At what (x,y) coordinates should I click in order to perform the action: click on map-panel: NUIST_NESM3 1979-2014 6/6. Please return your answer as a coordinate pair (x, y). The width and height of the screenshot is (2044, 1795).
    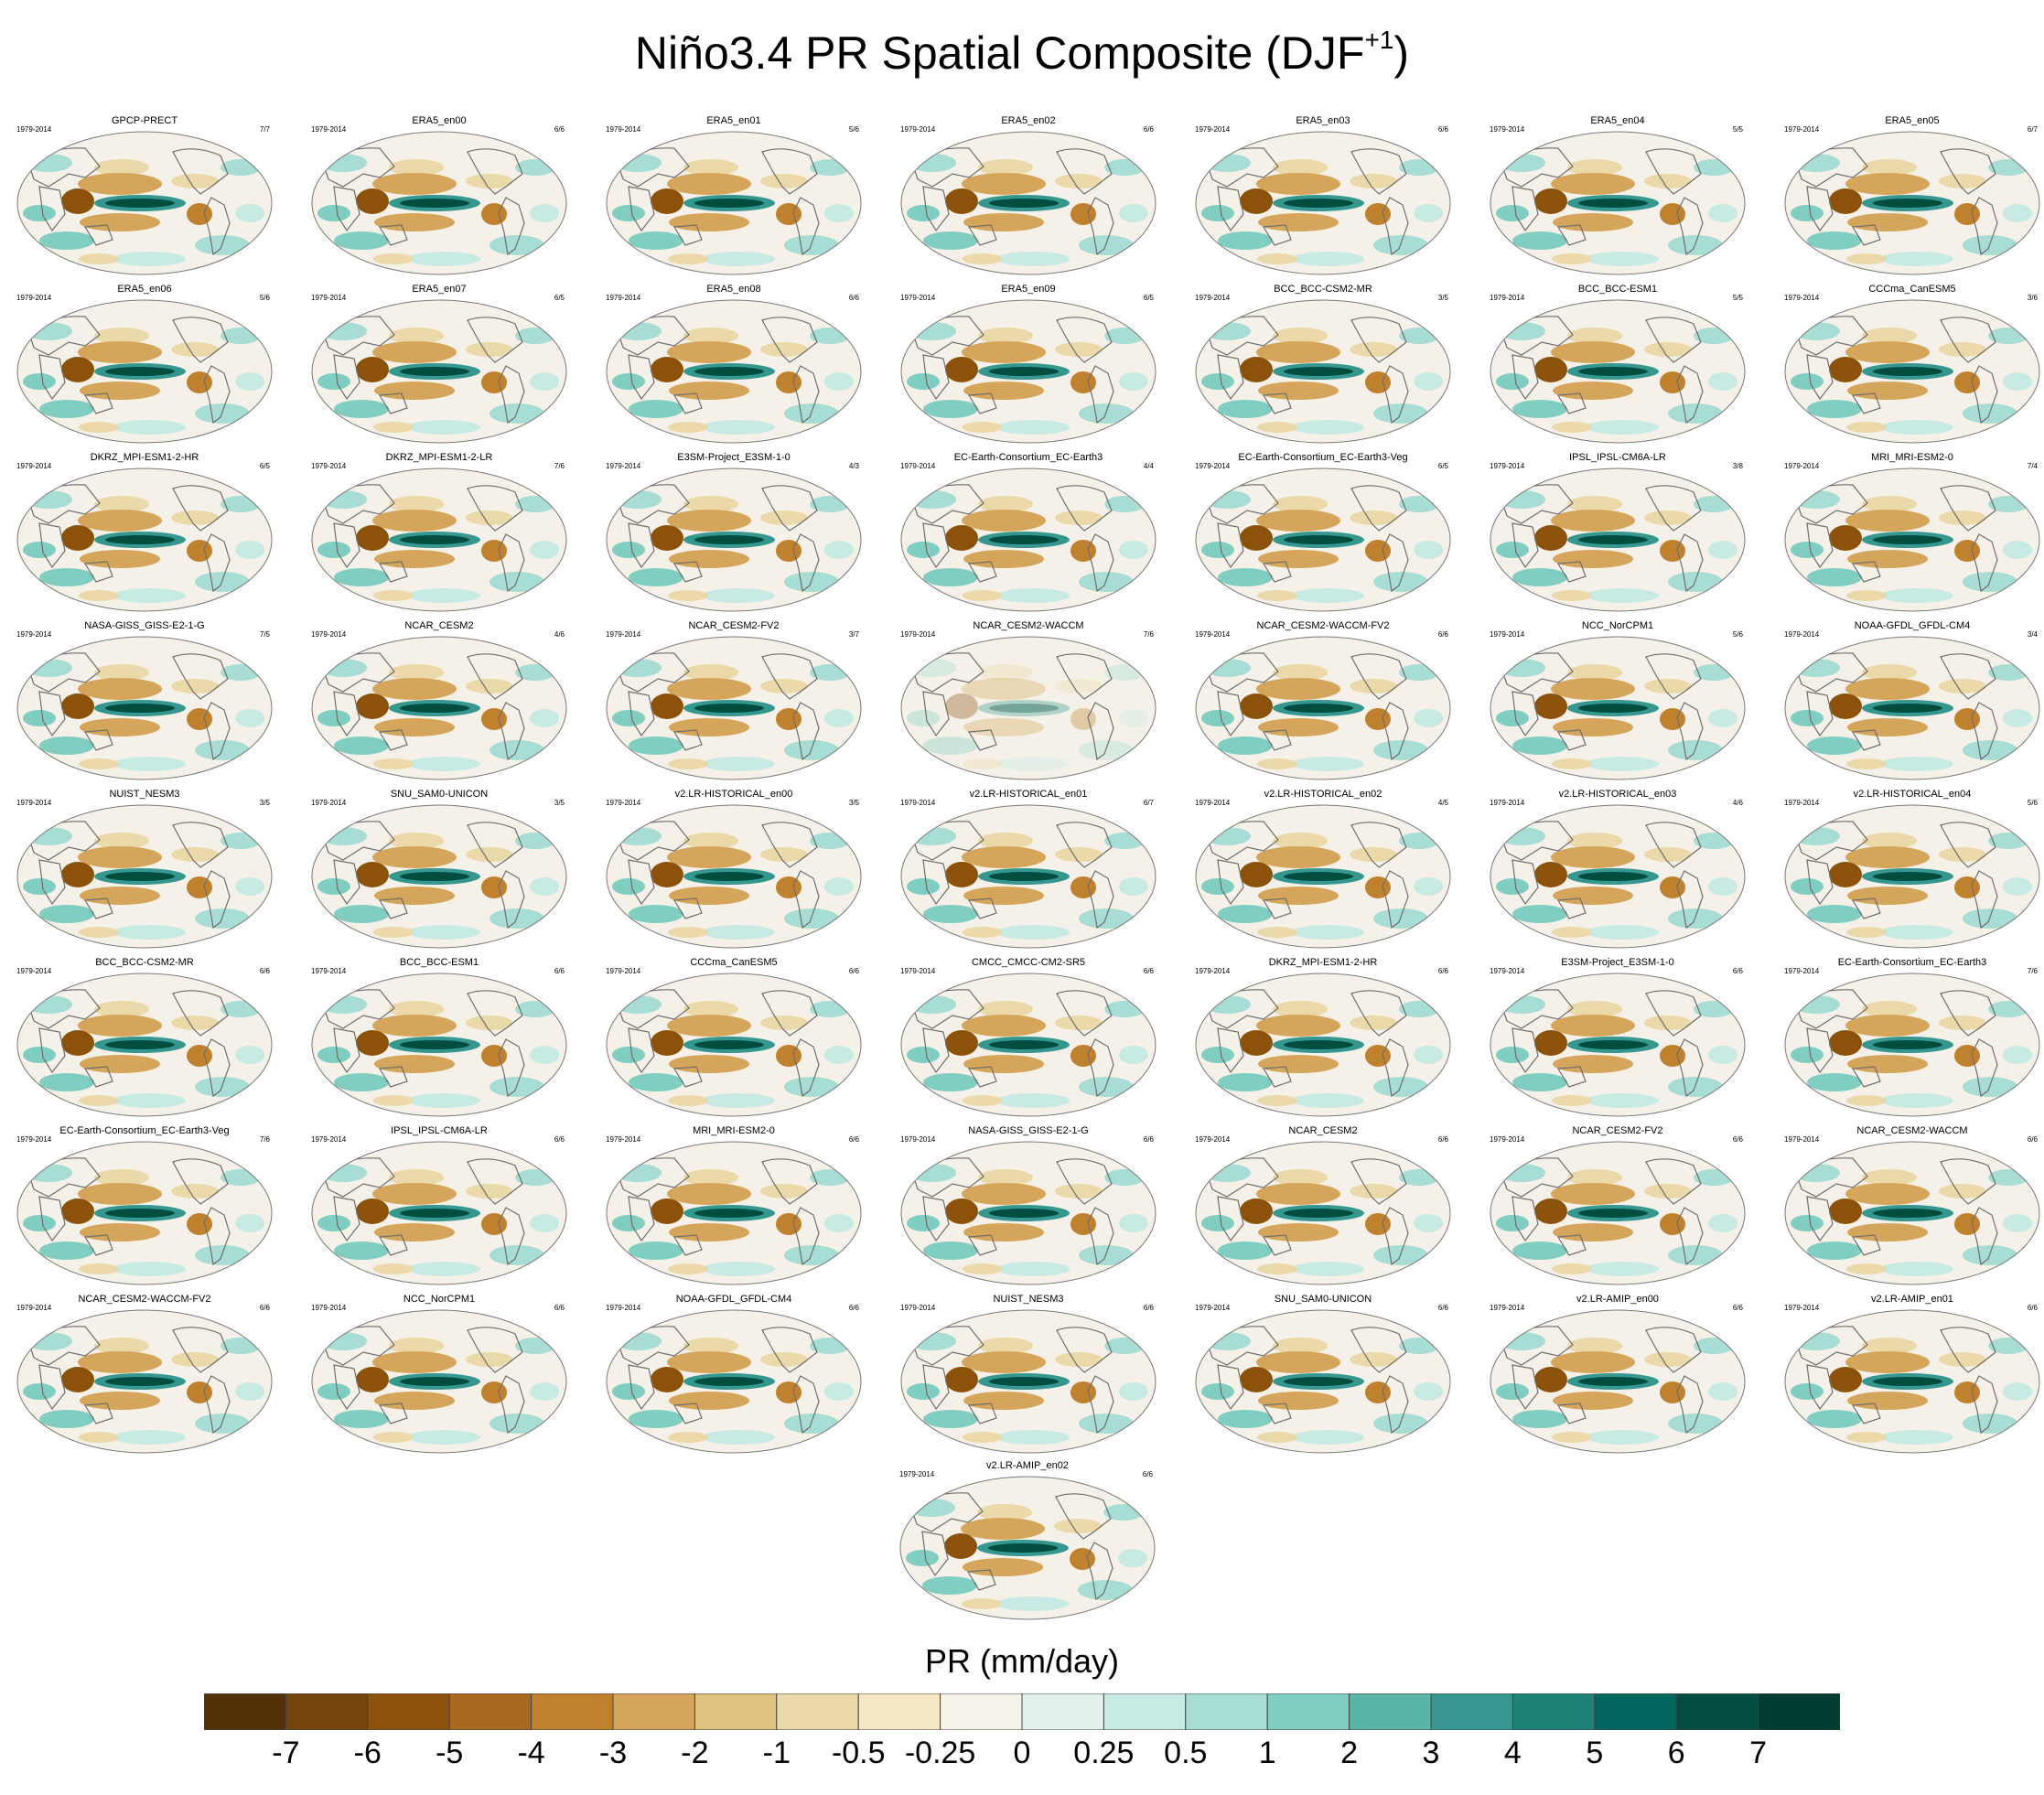
    Looking at the image, I should click on (1028, 1376).